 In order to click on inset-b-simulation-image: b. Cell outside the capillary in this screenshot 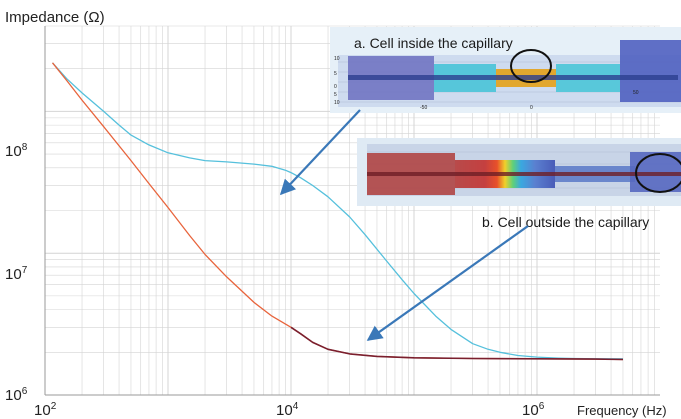, I will do `click(519, 184)`.